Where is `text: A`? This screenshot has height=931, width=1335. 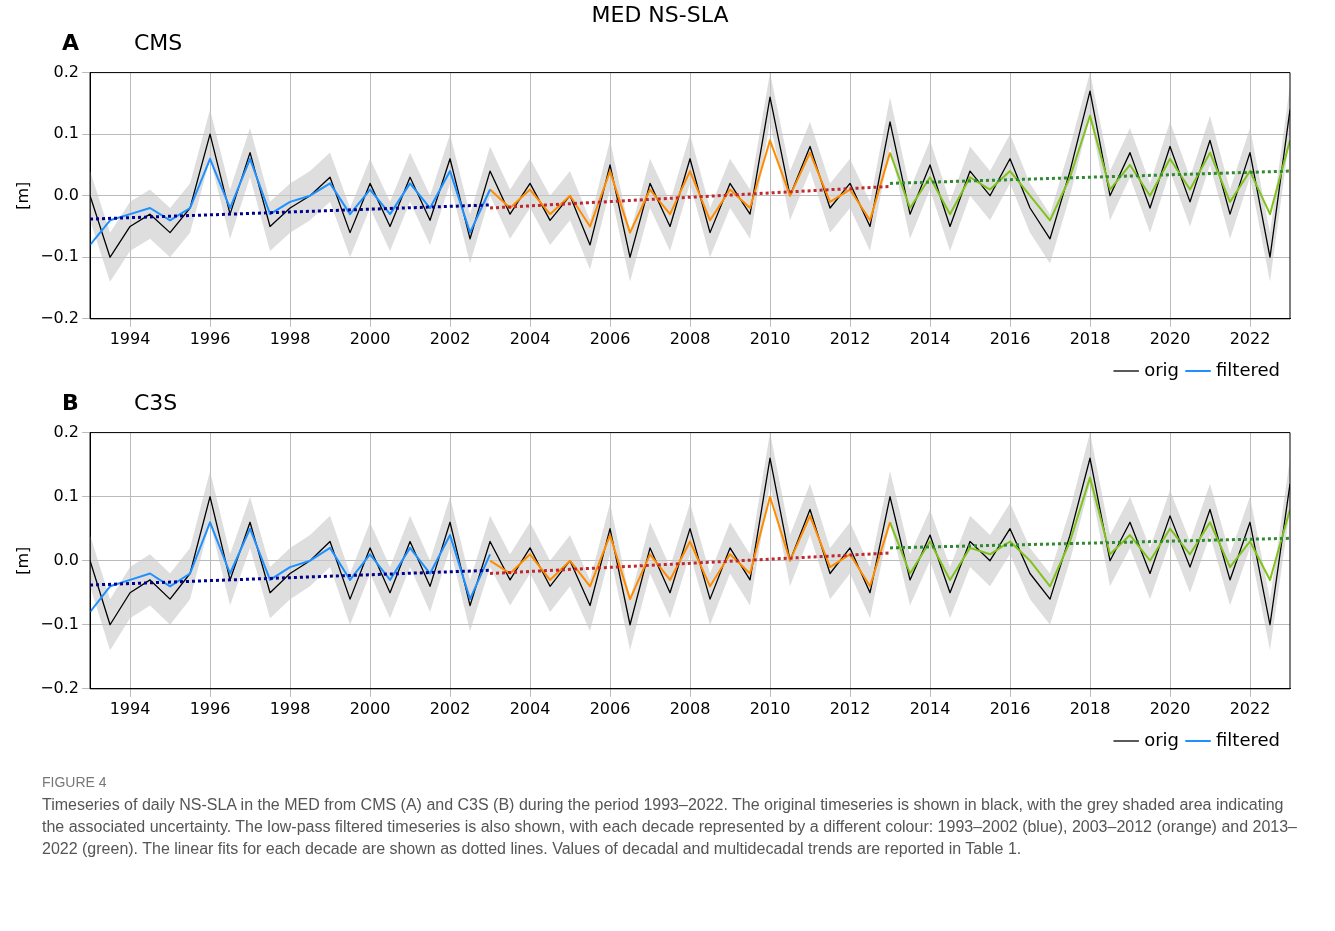 text: A is located at coordinates (71, 42).